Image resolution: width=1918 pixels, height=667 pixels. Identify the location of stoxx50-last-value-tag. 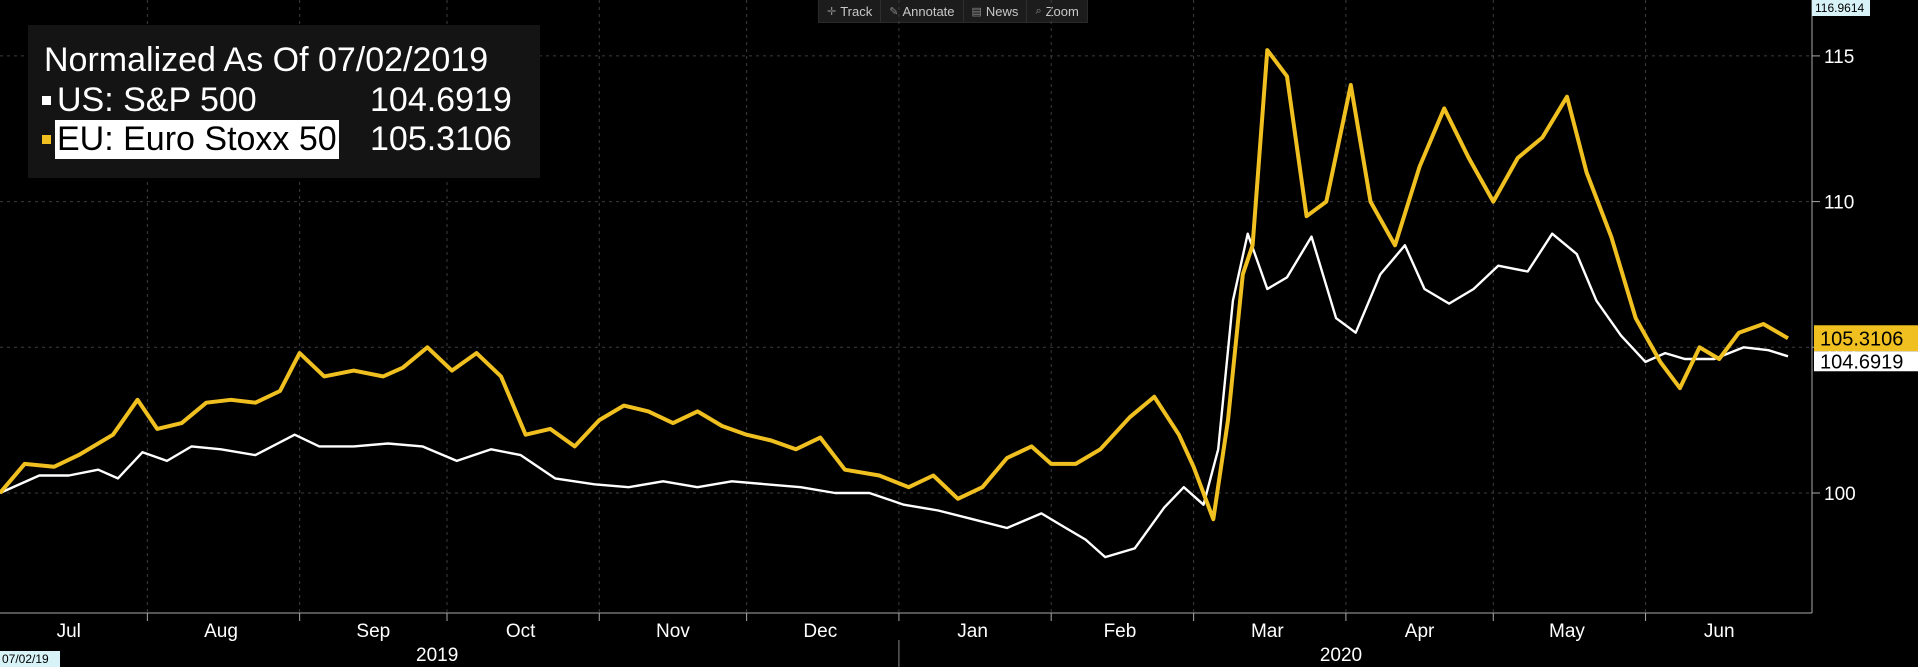
(1866, 338).